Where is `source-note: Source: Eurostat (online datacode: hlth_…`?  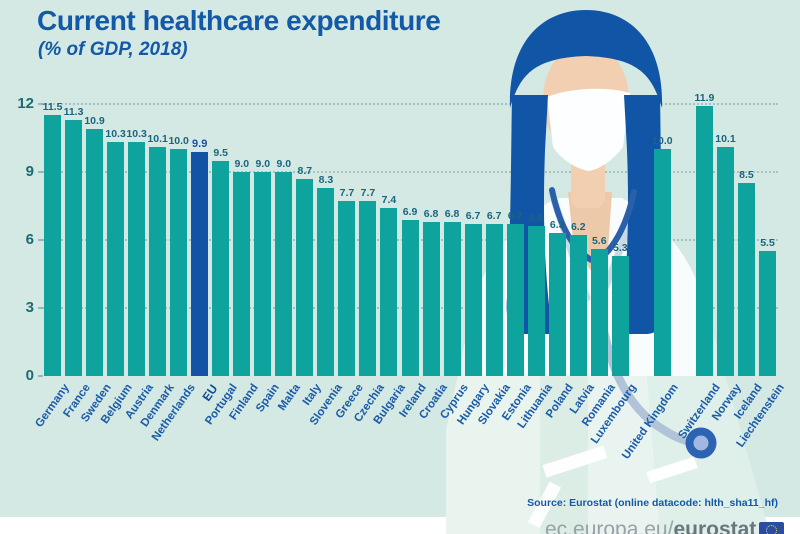 source-note: Source: Eurostat (online datacode: hlth_… is located at coordinates (652, 503).